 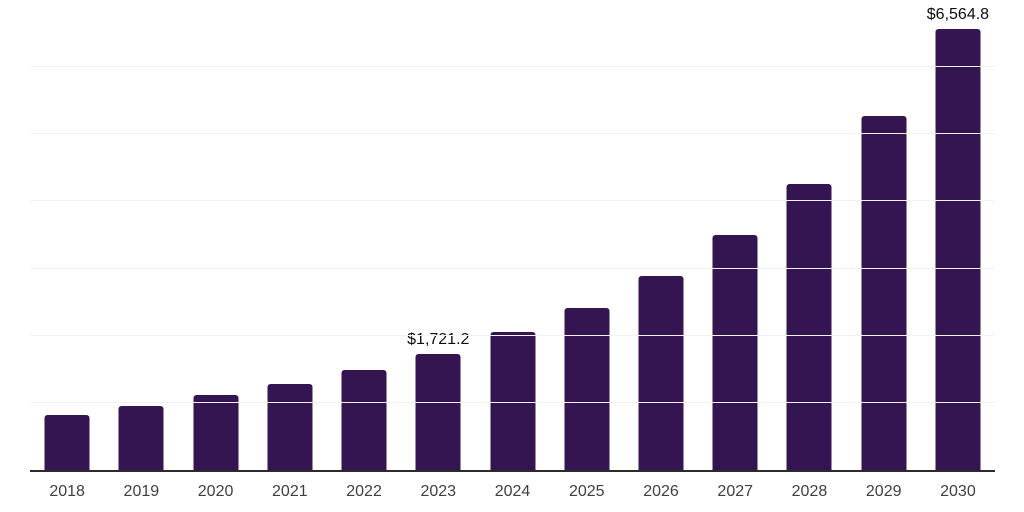 I want to click on gridline-2000, so click(x=512, y=335).